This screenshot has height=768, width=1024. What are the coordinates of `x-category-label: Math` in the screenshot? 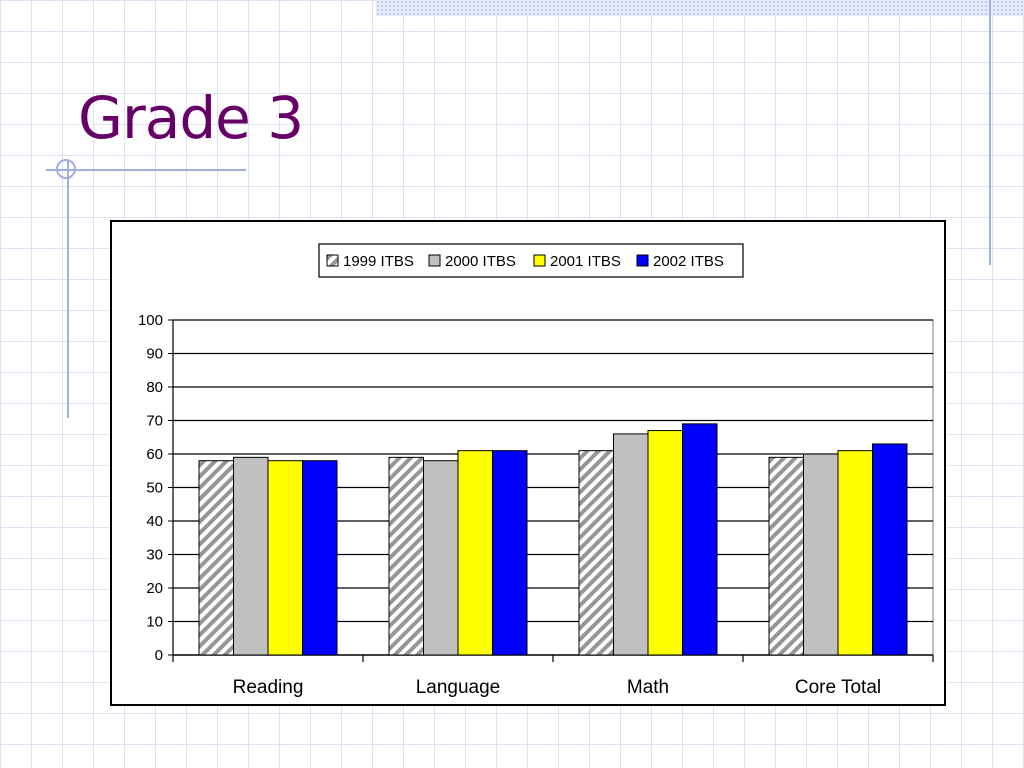 It's located at (648, 687).